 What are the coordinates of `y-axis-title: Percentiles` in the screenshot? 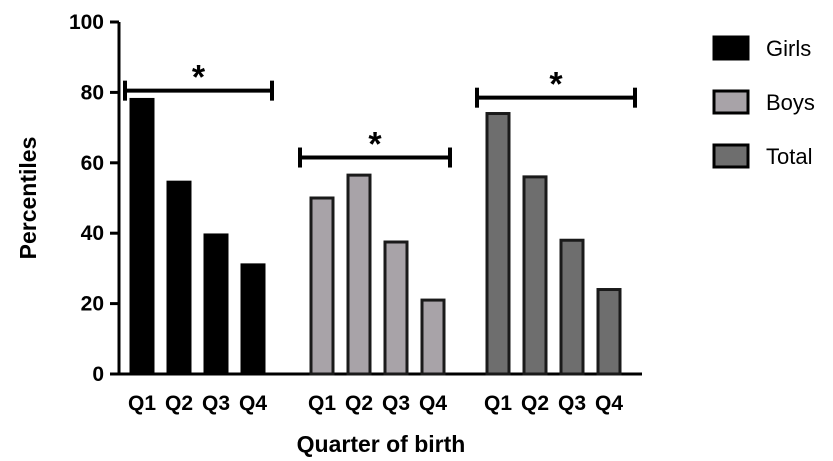 It's located at (28, 198).